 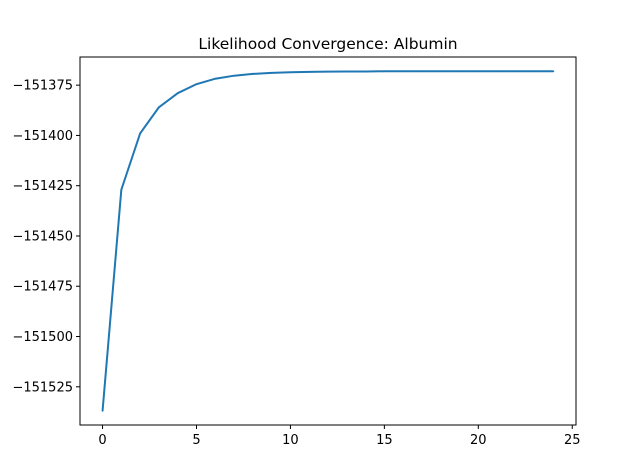 I want to click on x-tick-label: 20, so click(x=478, y=440).